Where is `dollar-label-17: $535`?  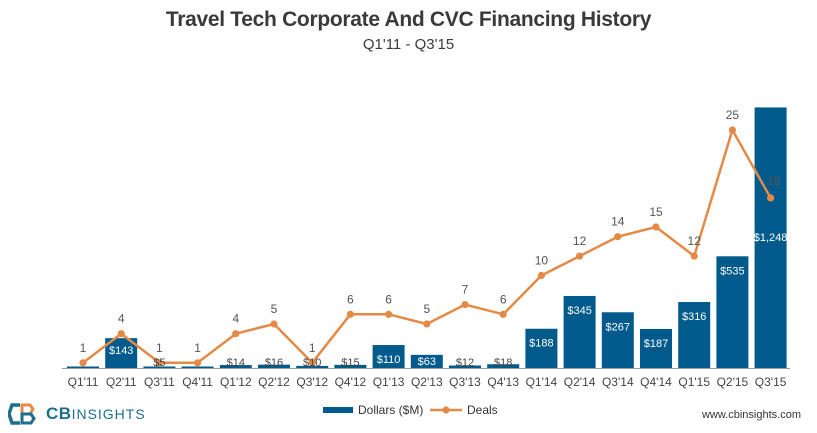
dollar-label-17: $535 is located at coordinates (732, 271).